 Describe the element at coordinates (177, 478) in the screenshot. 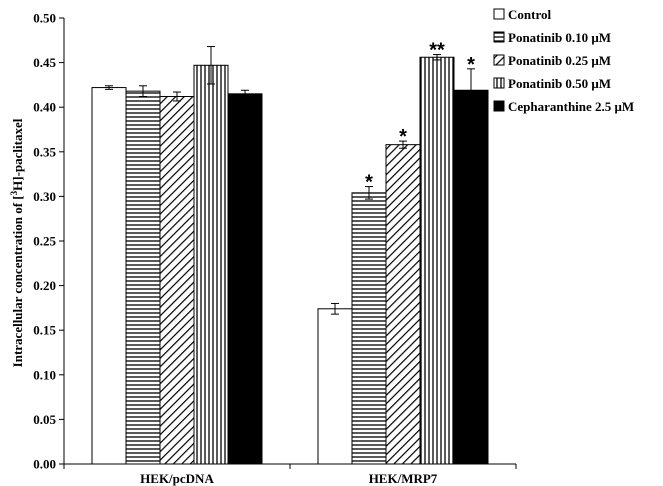

I see `x-category-label: HEK/pcDNA` at that location.